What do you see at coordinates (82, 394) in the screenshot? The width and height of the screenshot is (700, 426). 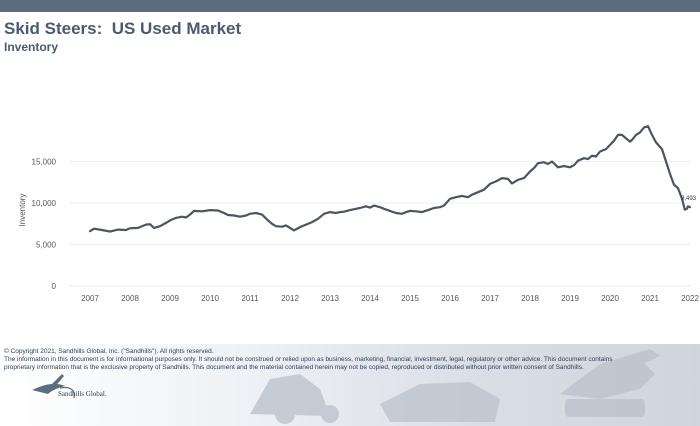 I see `logo-text: Sandhills Global.` at bounding box center [82, 394].